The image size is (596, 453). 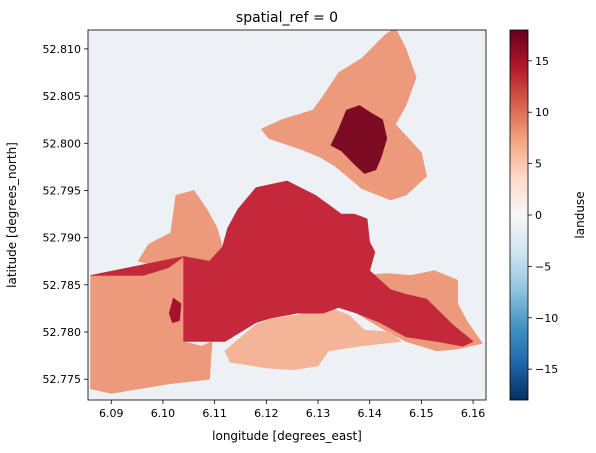 What do you see at coordinates (62, 285) in the screenshot?
I see `y-tick-label: 52.785` at bounding box center [62, 285].